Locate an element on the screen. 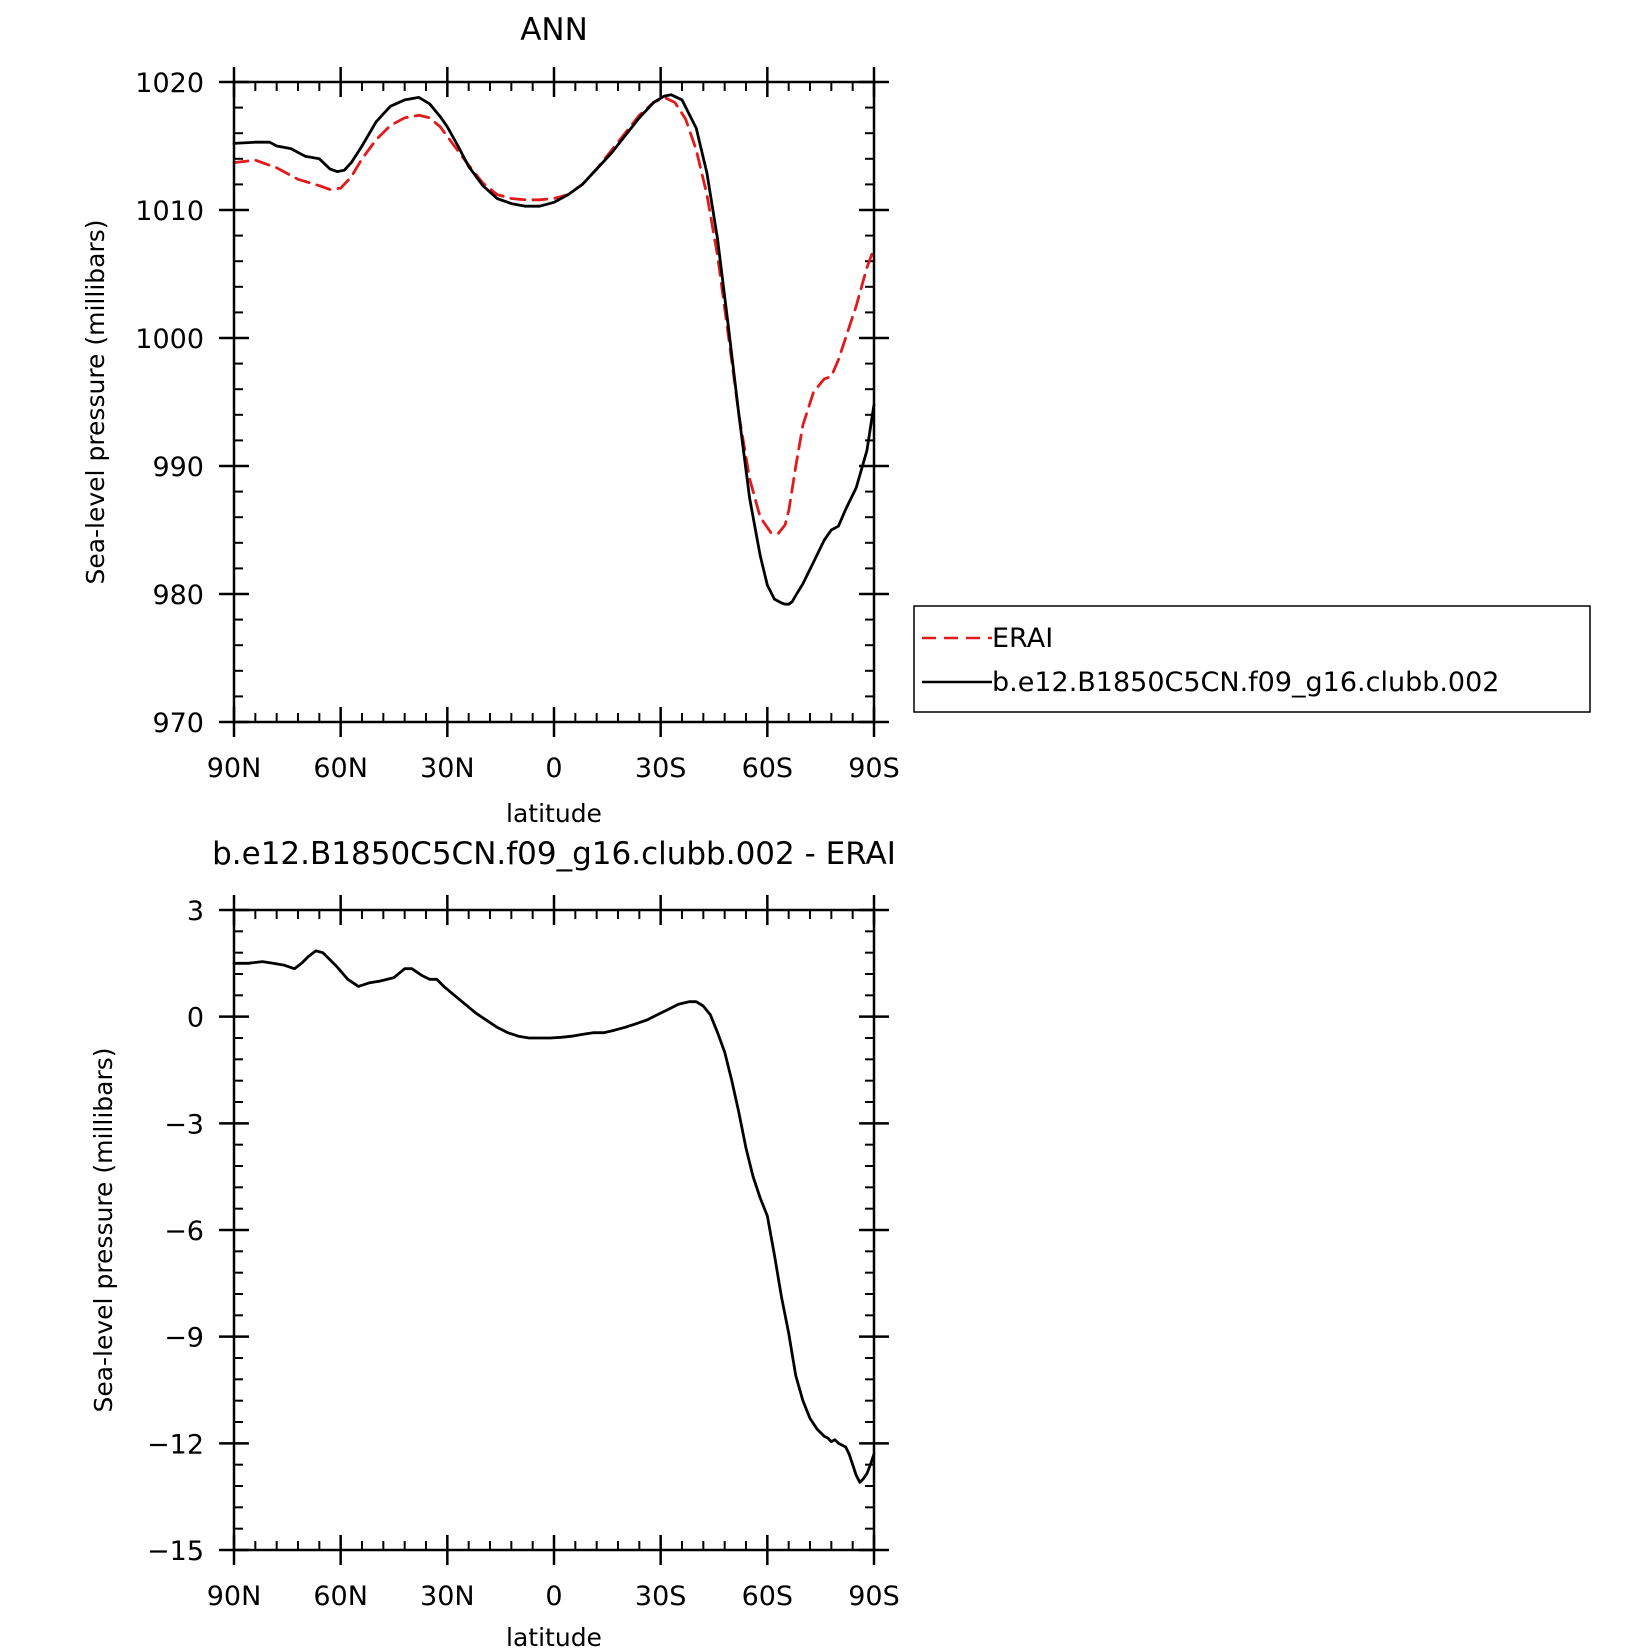 The image size is (1652, 1652). y-tick-label: −15 is located at coordinates (175, 1551).